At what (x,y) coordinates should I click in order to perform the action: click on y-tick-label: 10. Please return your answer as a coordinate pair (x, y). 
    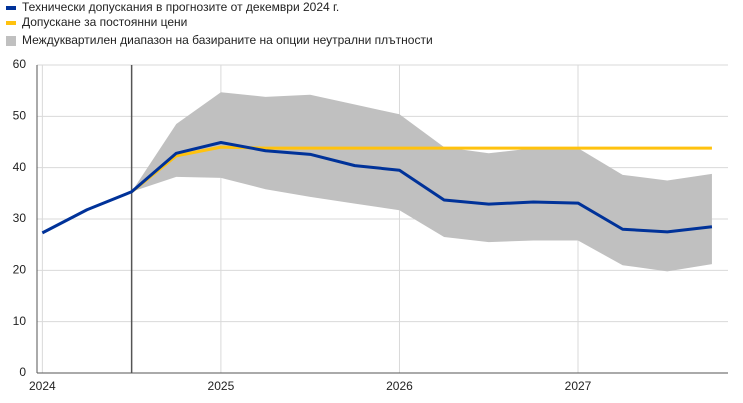
    Looking at the image, I should click on (20, 321).